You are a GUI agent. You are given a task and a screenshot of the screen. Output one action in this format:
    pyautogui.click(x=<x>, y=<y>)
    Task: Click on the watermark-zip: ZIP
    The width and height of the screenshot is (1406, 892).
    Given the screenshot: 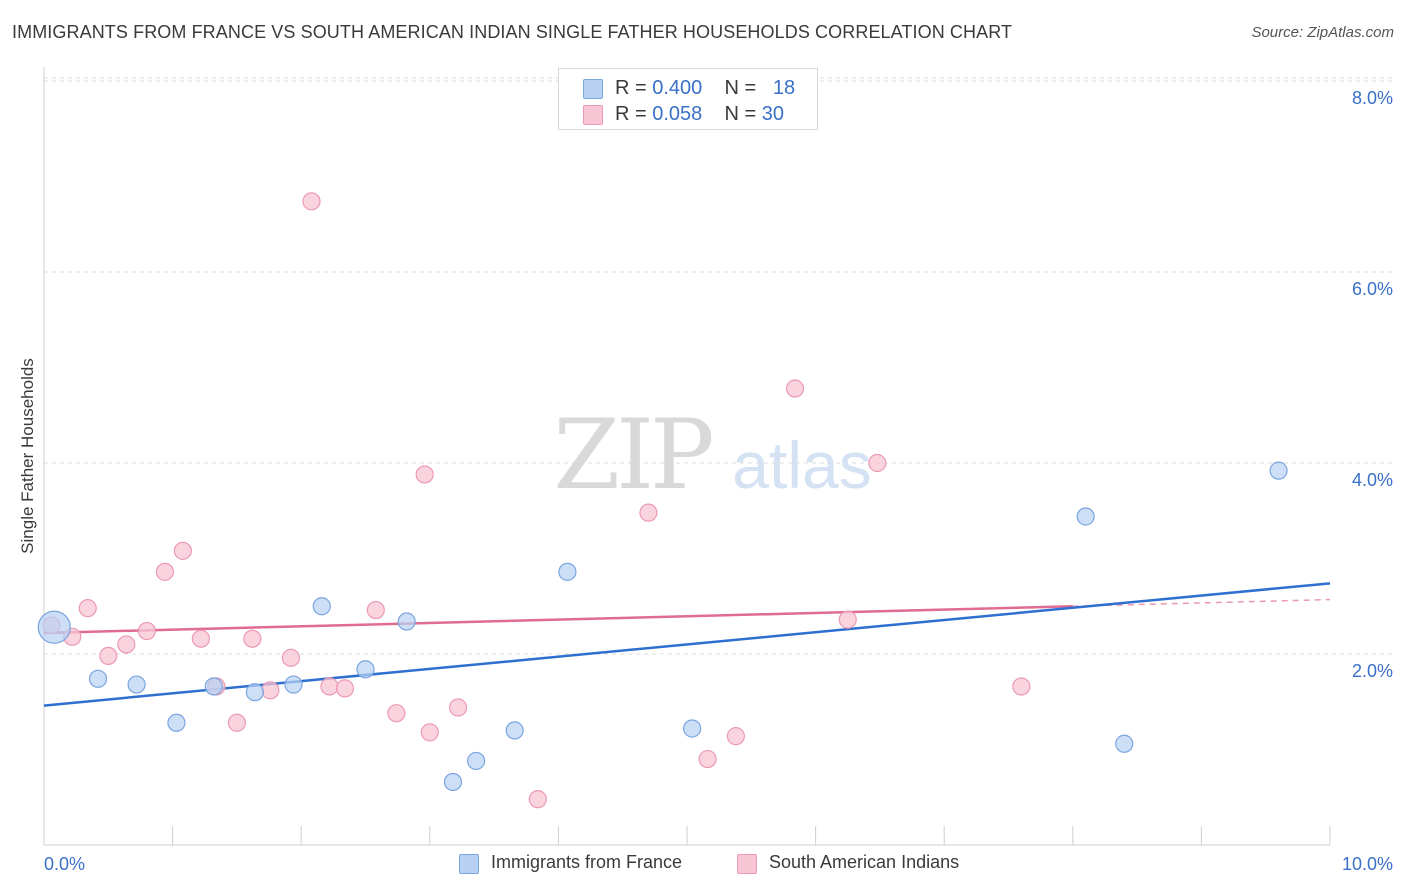 What is the action you would take?
    pyautogui.click(x=632, y=455)
    